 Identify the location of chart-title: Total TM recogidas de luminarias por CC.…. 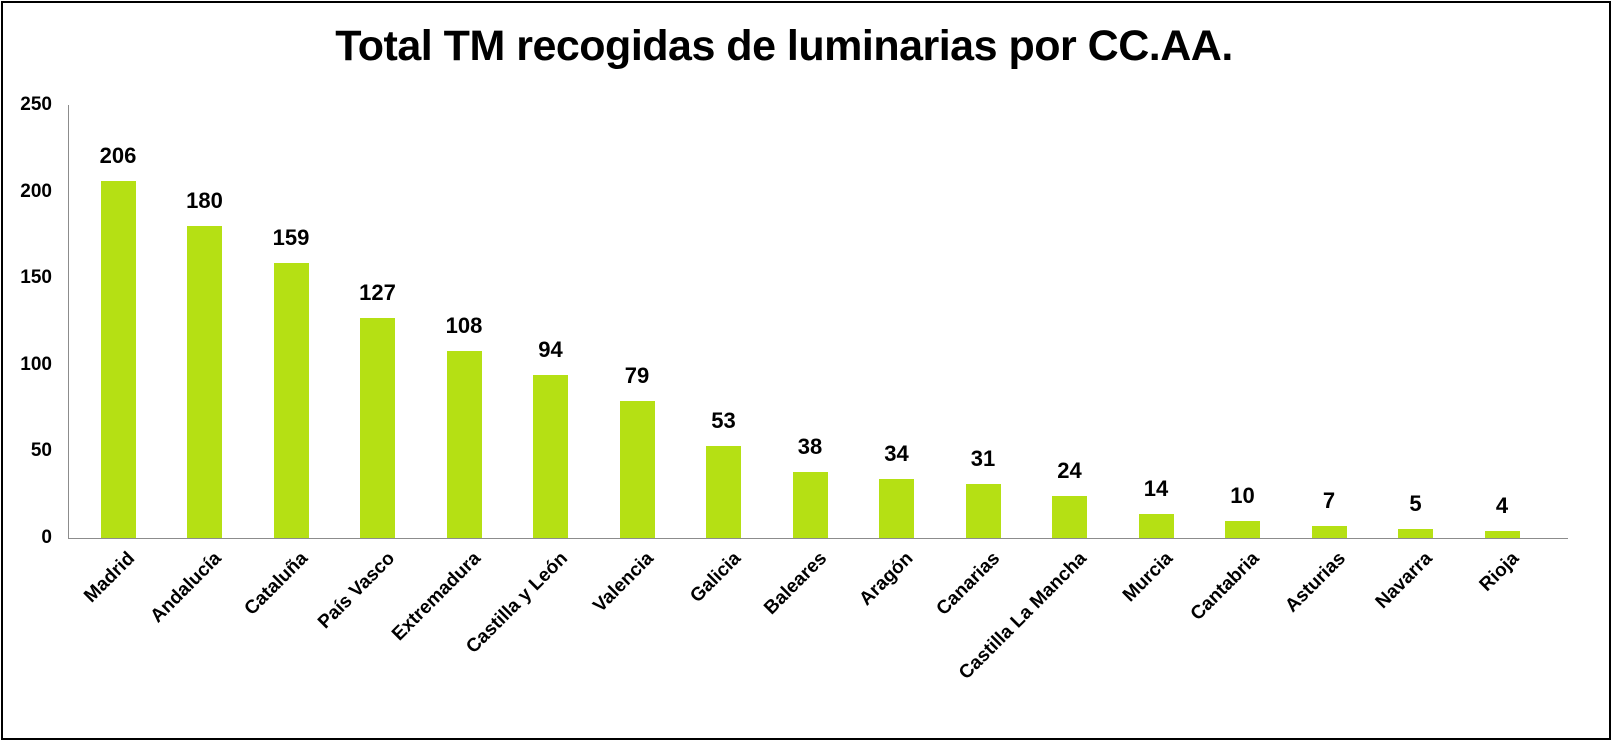
(784, 46).